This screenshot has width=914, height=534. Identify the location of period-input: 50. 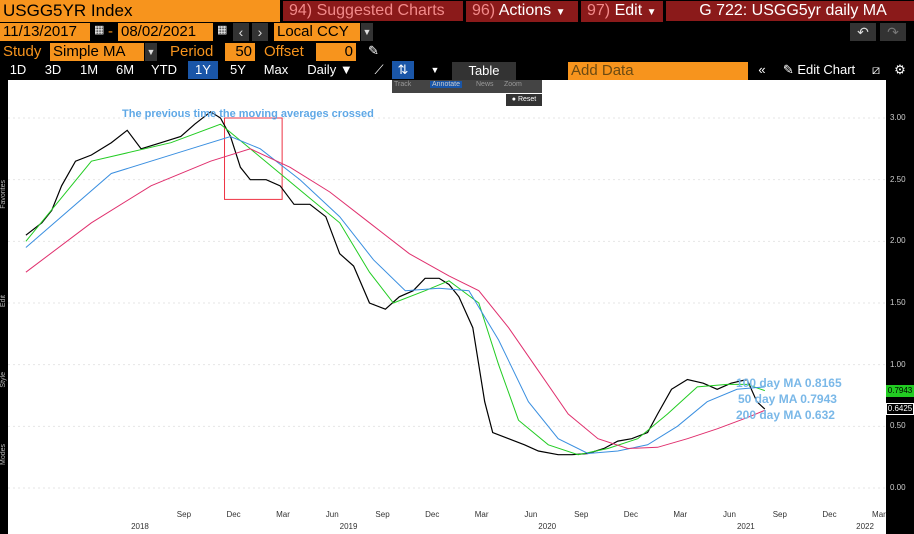
(240, 52).